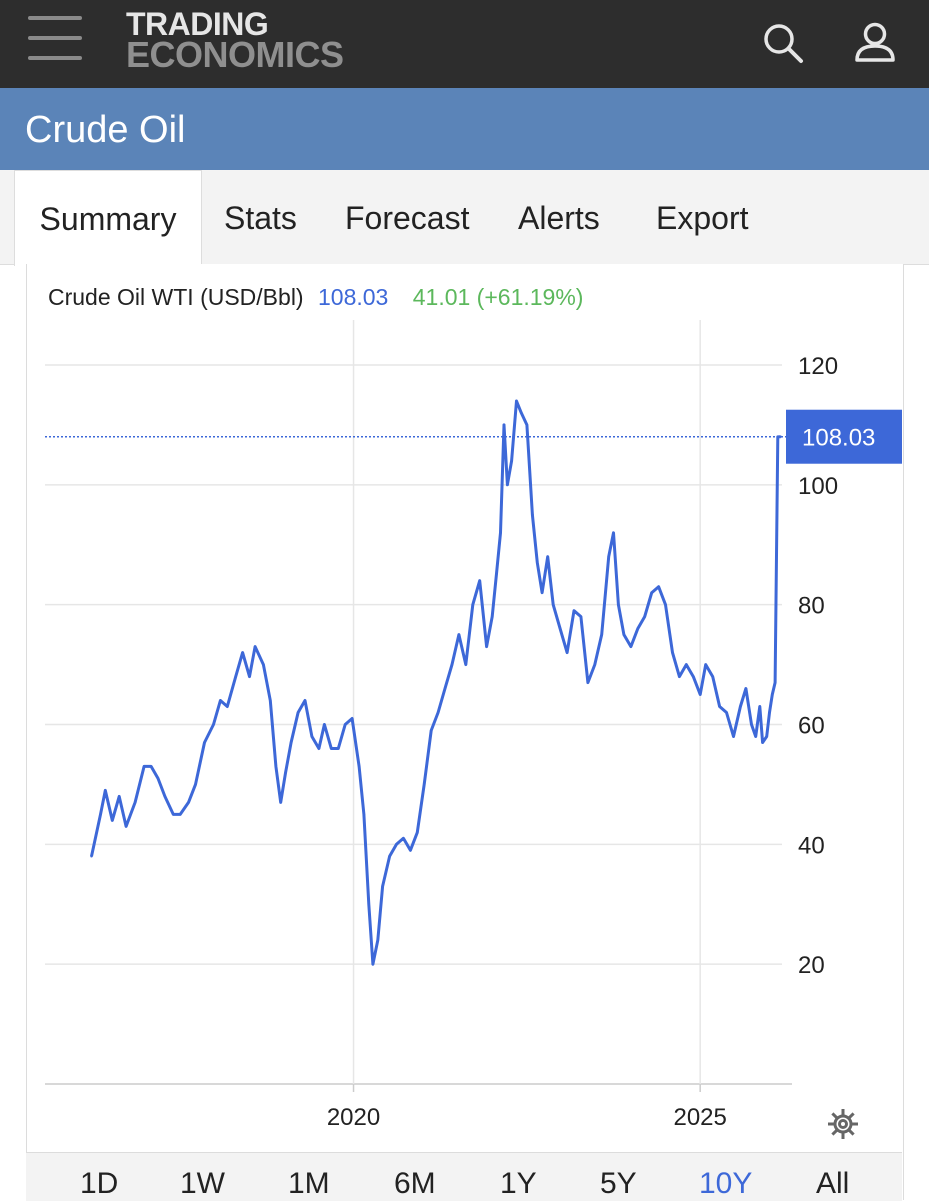 This screenshot has width=929, height=1201. What do you see at coordinates (353, 1117) in the screenshot?
I see `x-tick-label: 2020` at bounding box center [353, 1117].